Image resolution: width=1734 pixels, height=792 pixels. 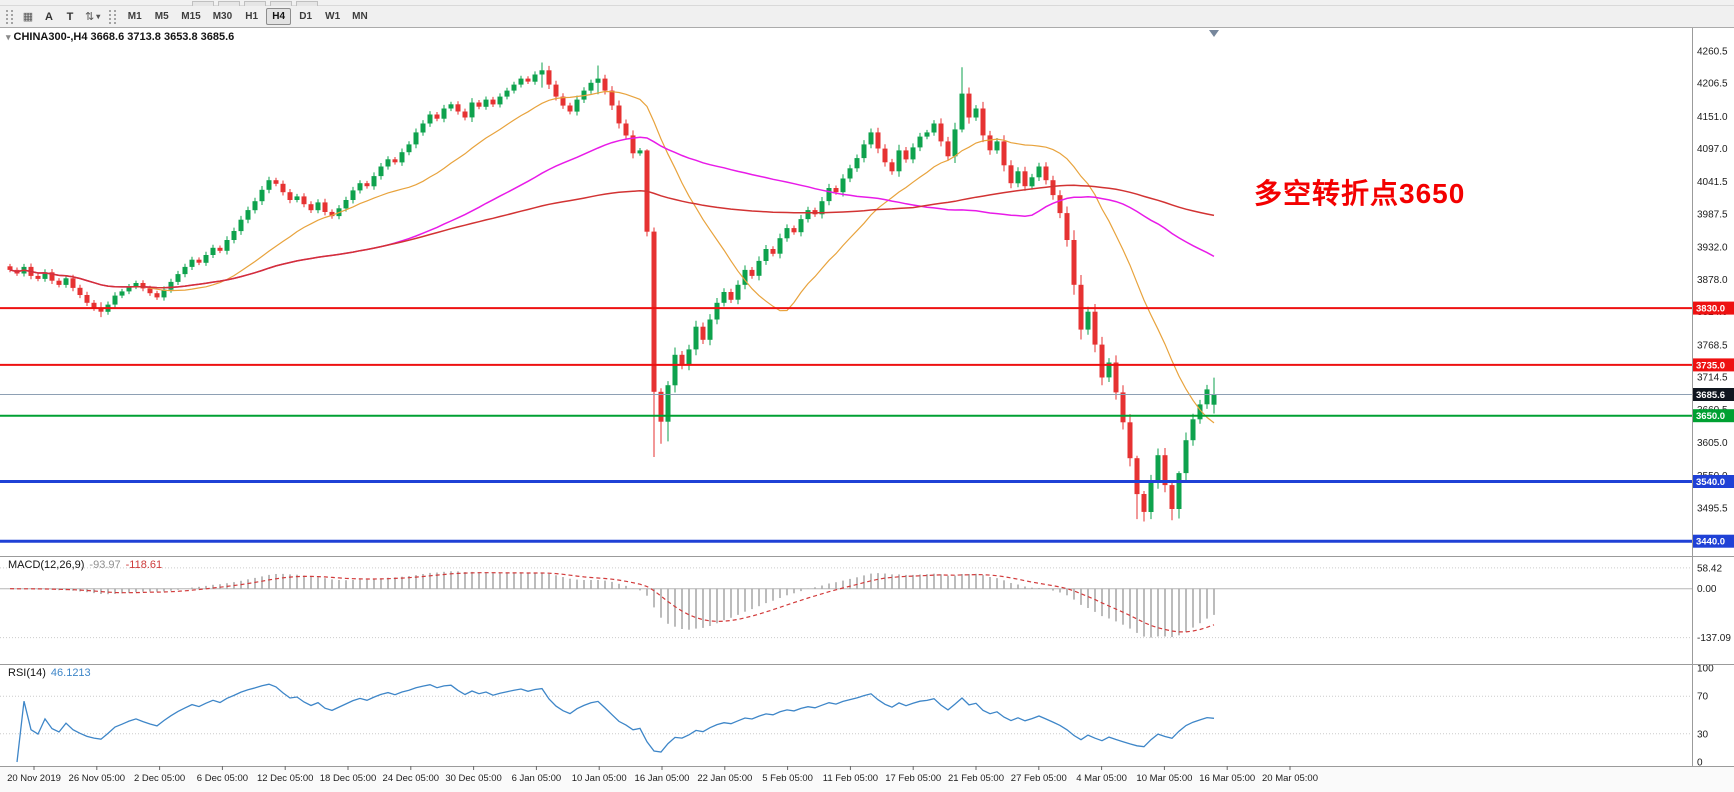 I want to click on time-axis-label: 20 Nov 2019, so click(x=34, y=778).